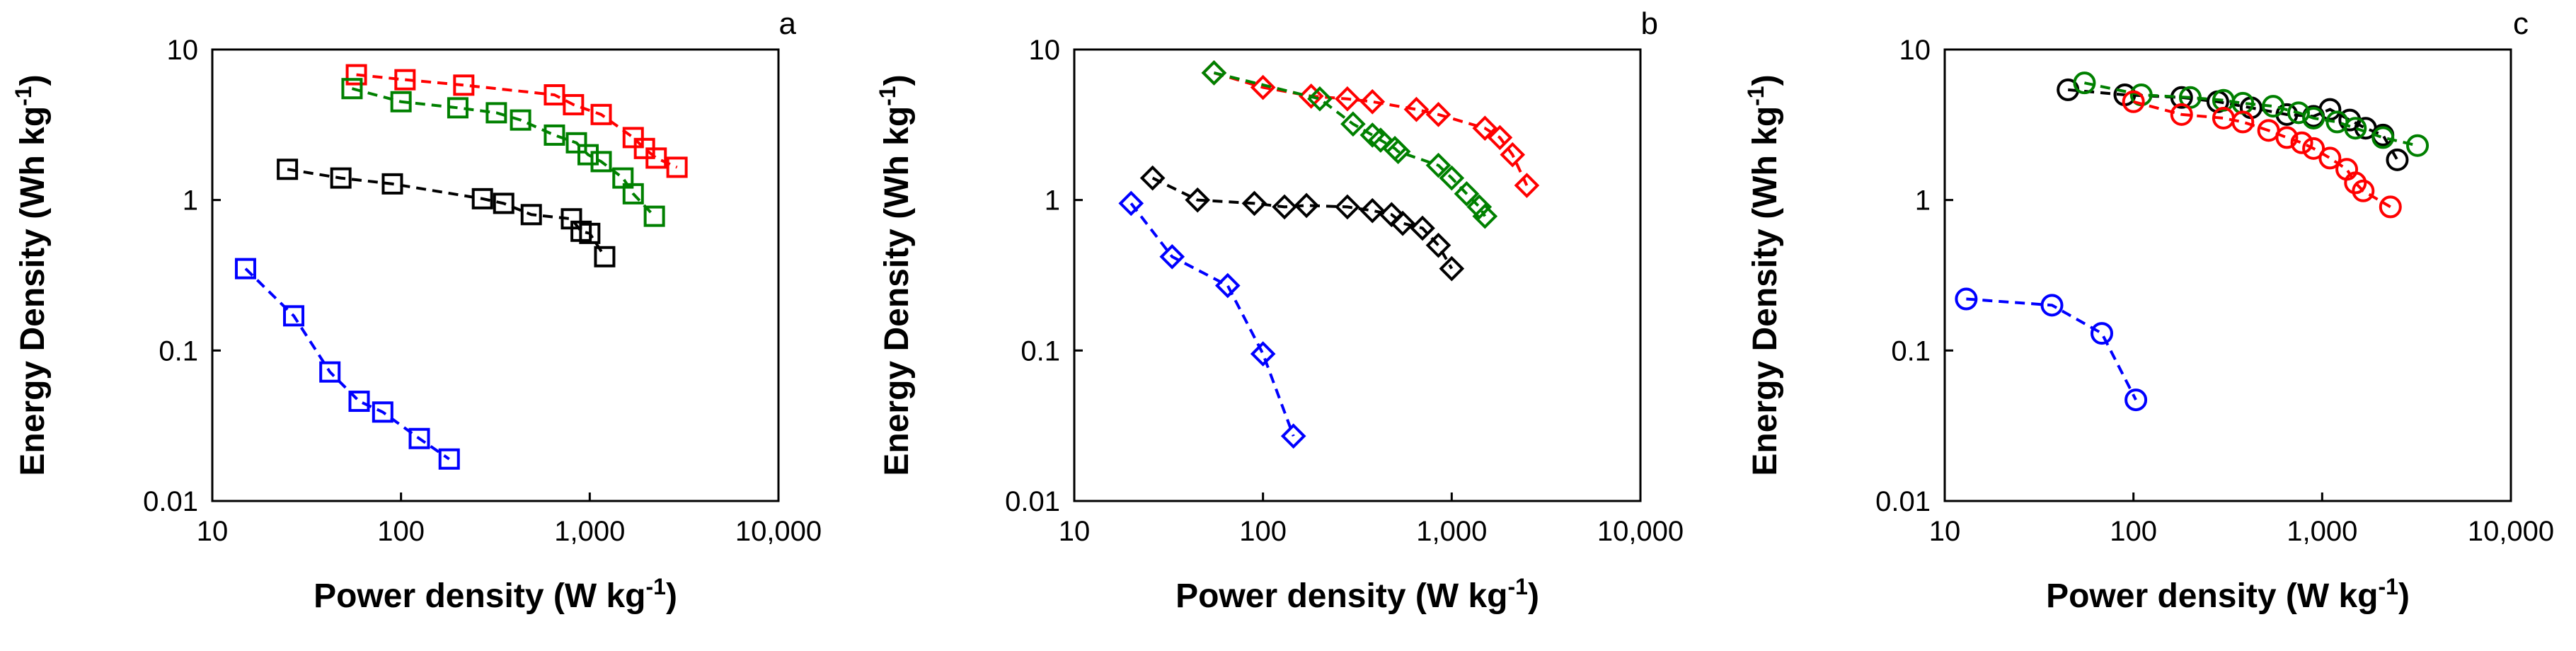 The image size is (2576, 651). I want to click on panel-letter: b, so click(1650, 23).